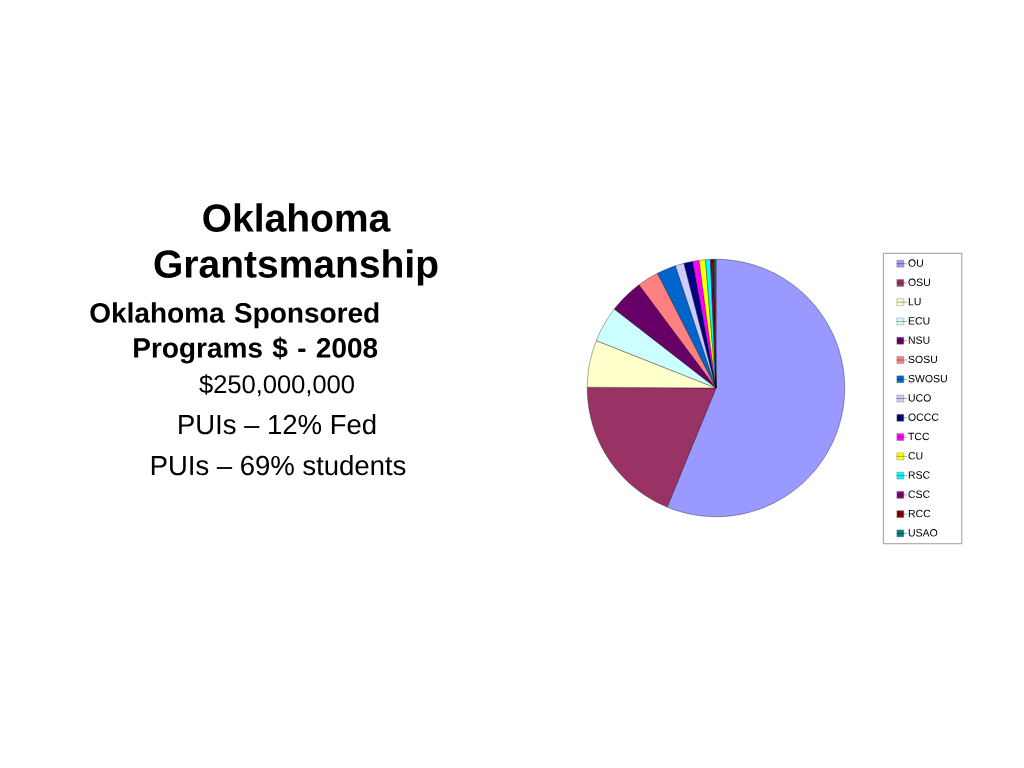 This screenshot has width=1024, height=768. I want to click on text: Oklahoma Sponsored Programs $ - 2008, so click(234, 333).